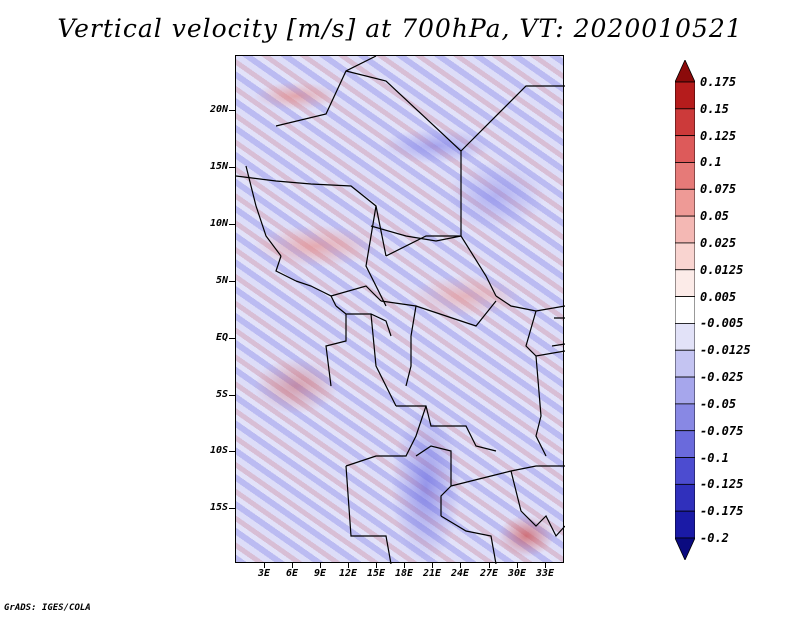  What do you see at coordinates (718, 296) in the screenshot?
I see `colorbar-label: 0.005` at bounding box center [718, 296].